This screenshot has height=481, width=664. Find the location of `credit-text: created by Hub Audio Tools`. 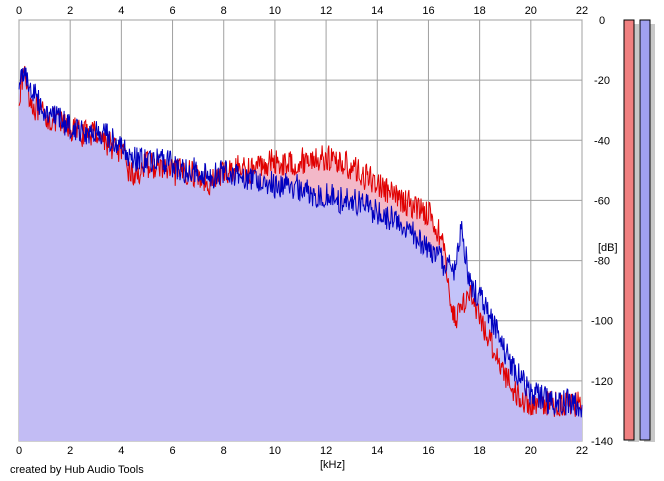

credit-text: created by Hub Audio Tools is located at coordinates (77, 470).